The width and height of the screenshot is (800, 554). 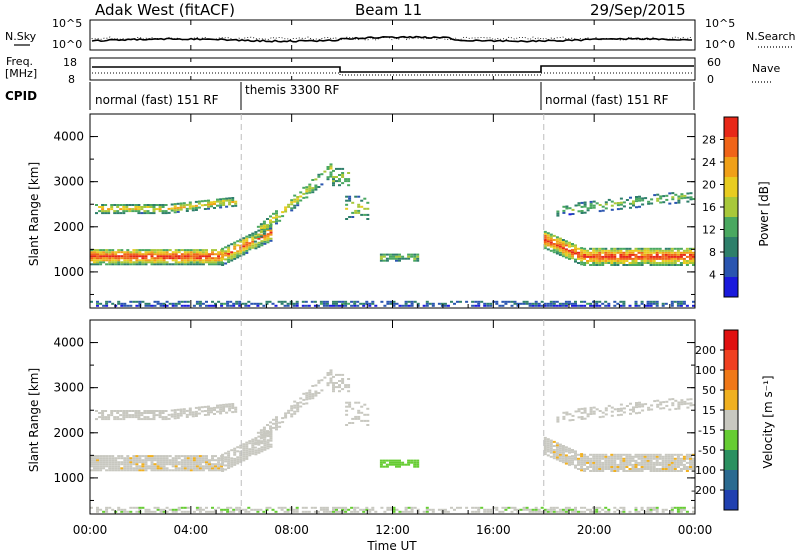 I want to click on colorbar-swatch, so click(x=731, y=207).